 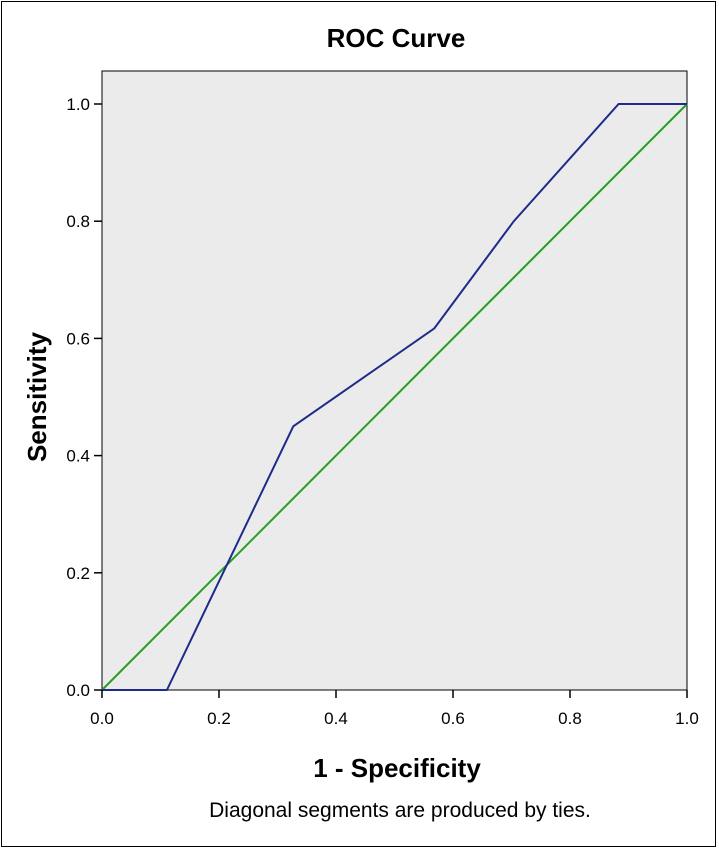 What do you see at coordinates (78, 456) in the screenshot?
I see `y-tick-label: 0.4` at bounding box center [78, 456].